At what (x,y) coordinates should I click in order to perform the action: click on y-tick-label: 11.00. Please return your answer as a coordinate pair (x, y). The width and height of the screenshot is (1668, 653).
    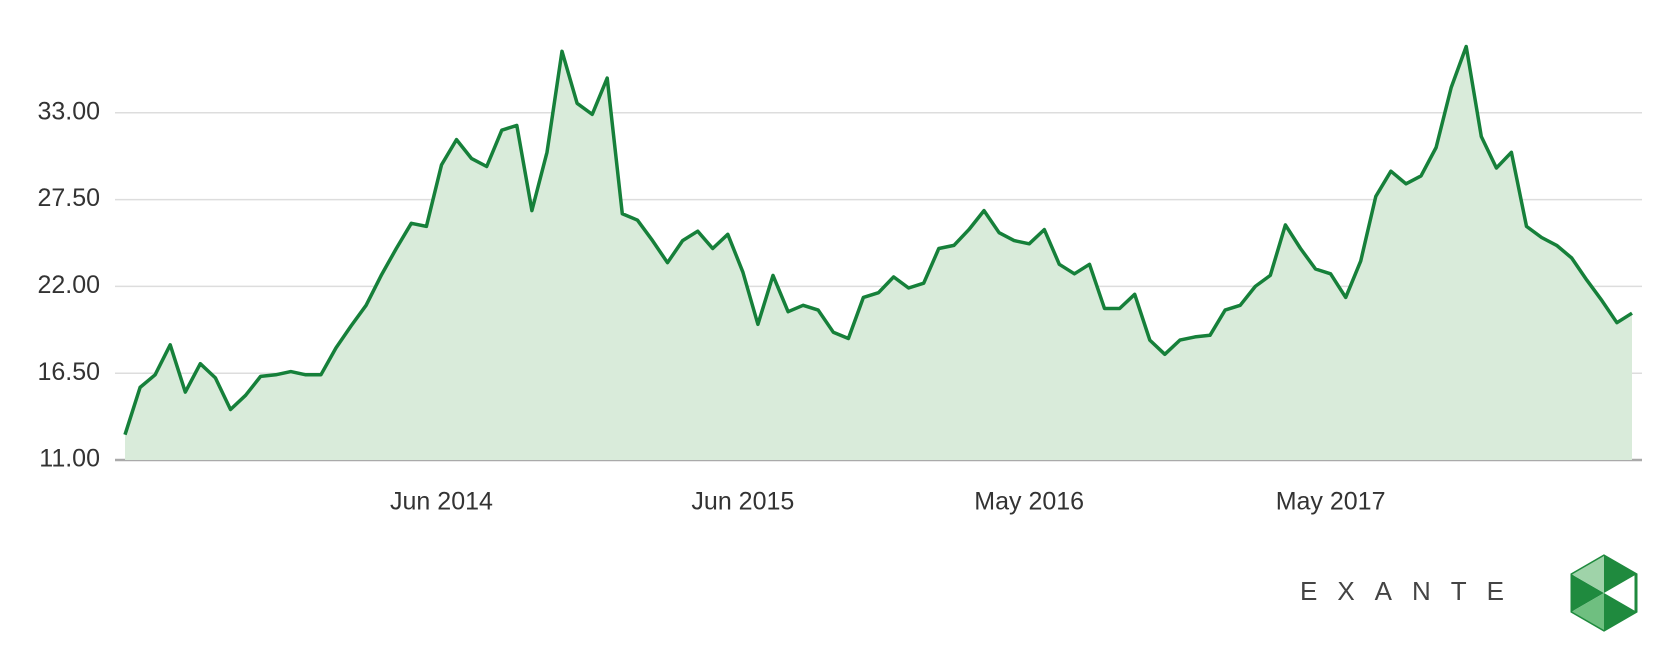
    Looking at the image, I should click on (69, 459).